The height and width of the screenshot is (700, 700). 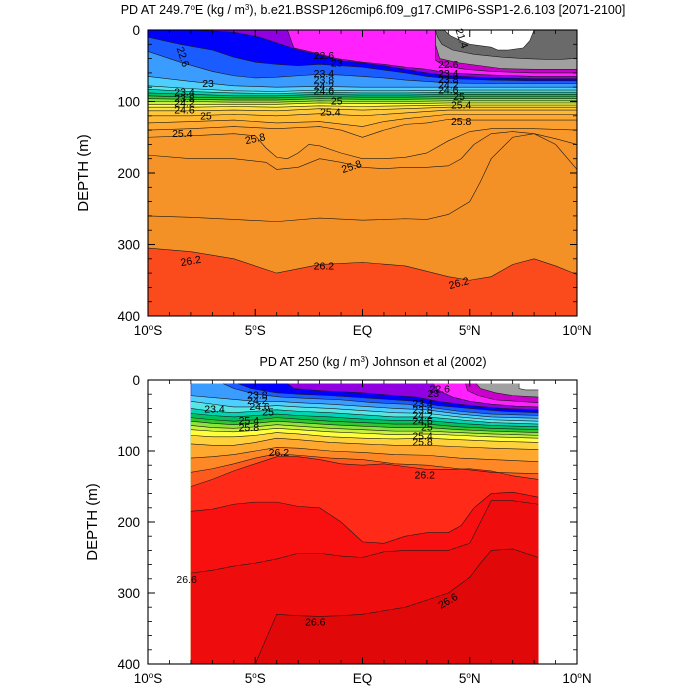 I want to click on contour-line-b2470, so click(x=362, y=109).